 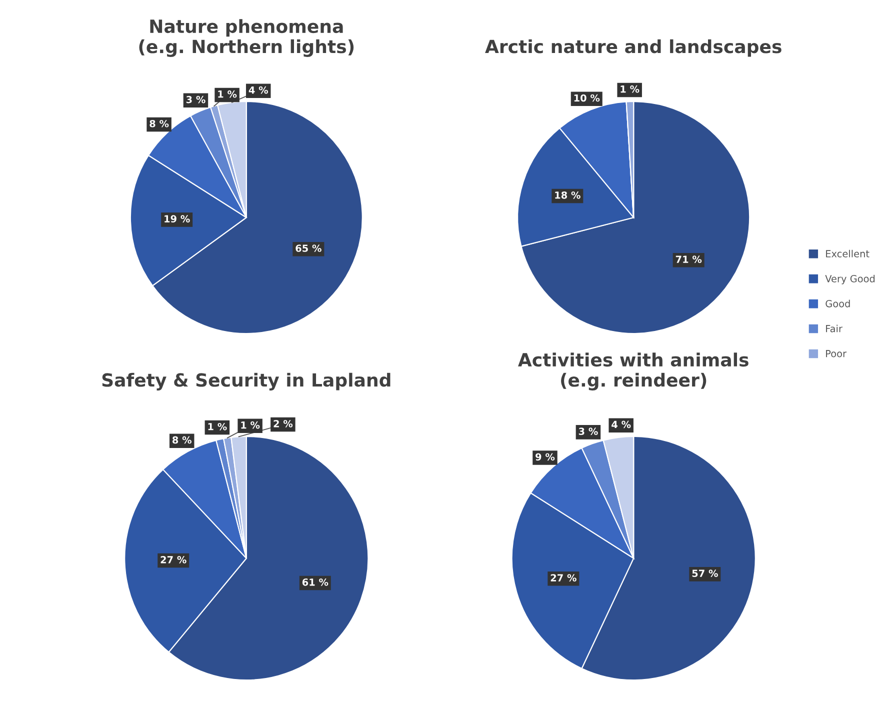 I want to click on data-label: 2 %, so click(x=283, y=424).